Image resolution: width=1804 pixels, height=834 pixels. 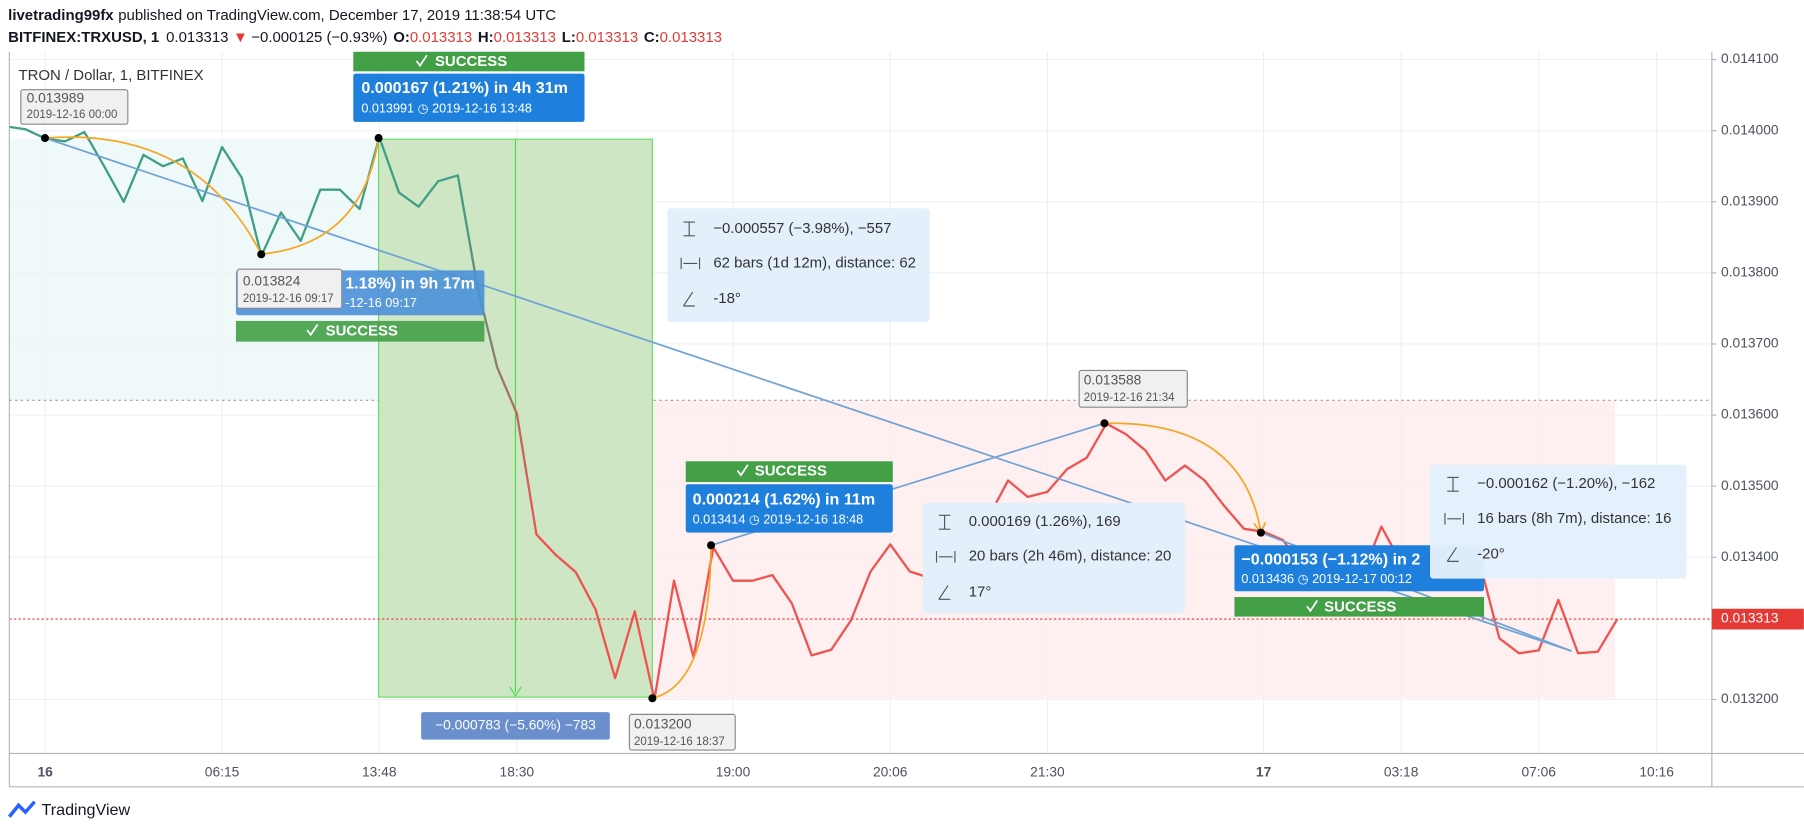 I want to click on label-time: 2019-12-16 18:37, so click(x=679, y=742).